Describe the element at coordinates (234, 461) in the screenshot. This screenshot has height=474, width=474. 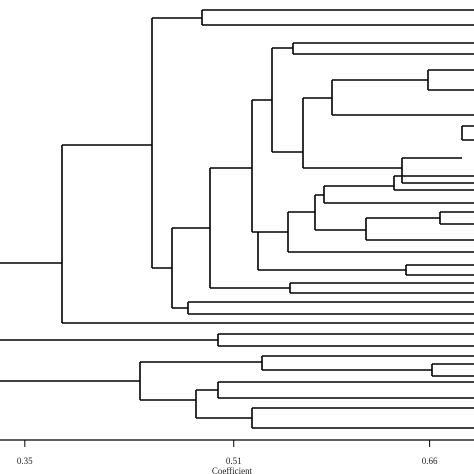
I see `x-tick-label: 0.51` at that location.